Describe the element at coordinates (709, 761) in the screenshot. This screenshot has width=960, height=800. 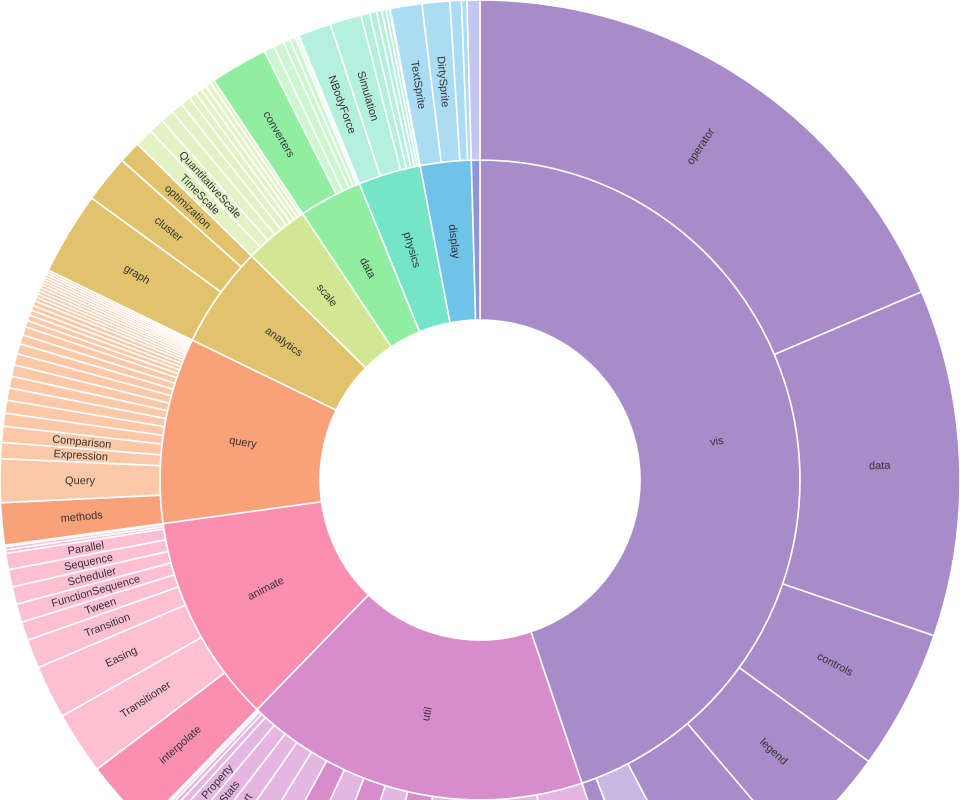
I see `wedge-vis-axis` at that location.